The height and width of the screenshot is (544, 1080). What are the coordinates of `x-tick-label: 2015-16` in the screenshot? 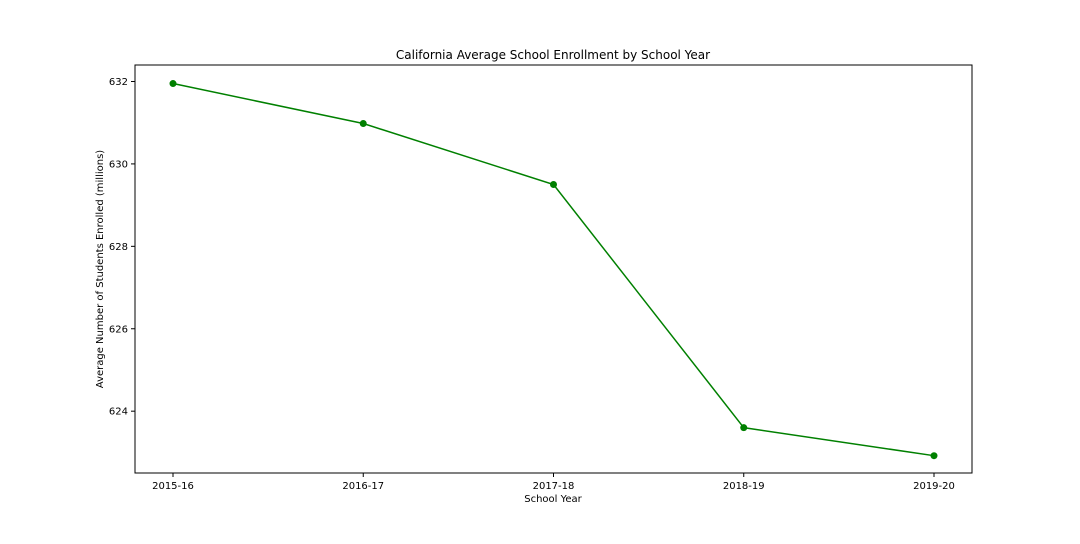 It's located at (173, 486).